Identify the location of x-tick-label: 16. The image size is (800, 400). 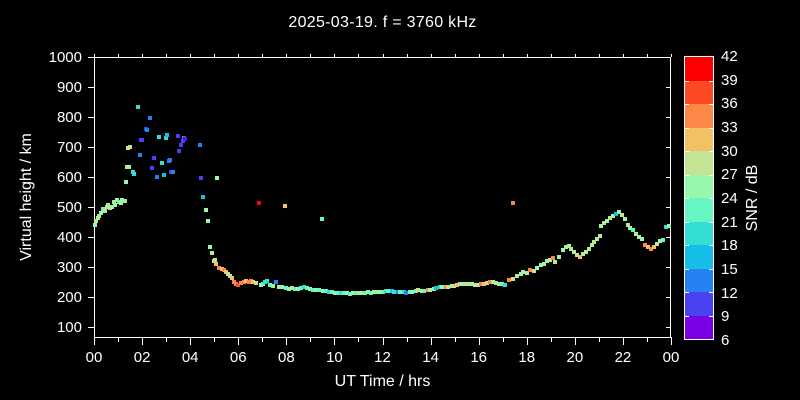
(478, 357).